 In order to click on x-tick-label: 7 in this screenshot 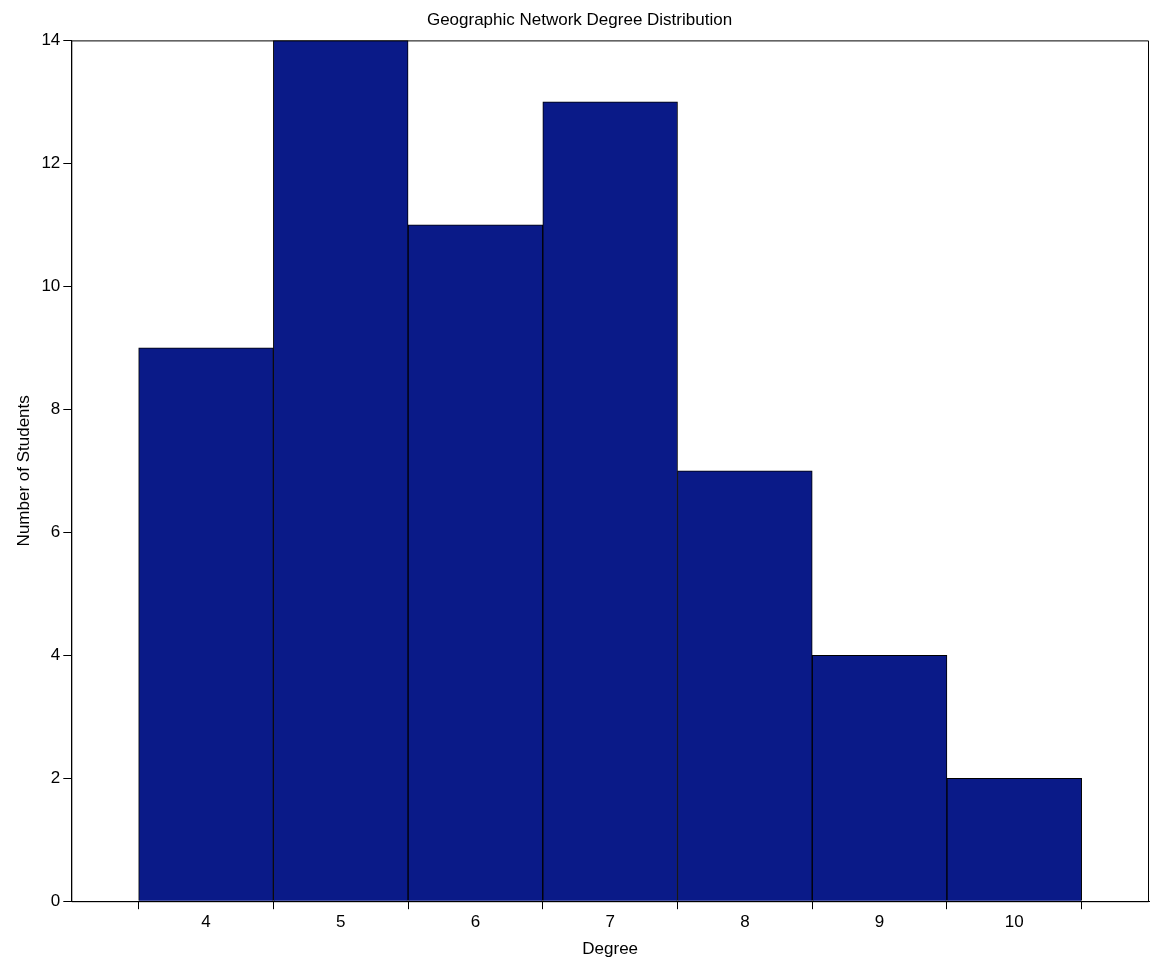, I will do `click(610, 922)`.